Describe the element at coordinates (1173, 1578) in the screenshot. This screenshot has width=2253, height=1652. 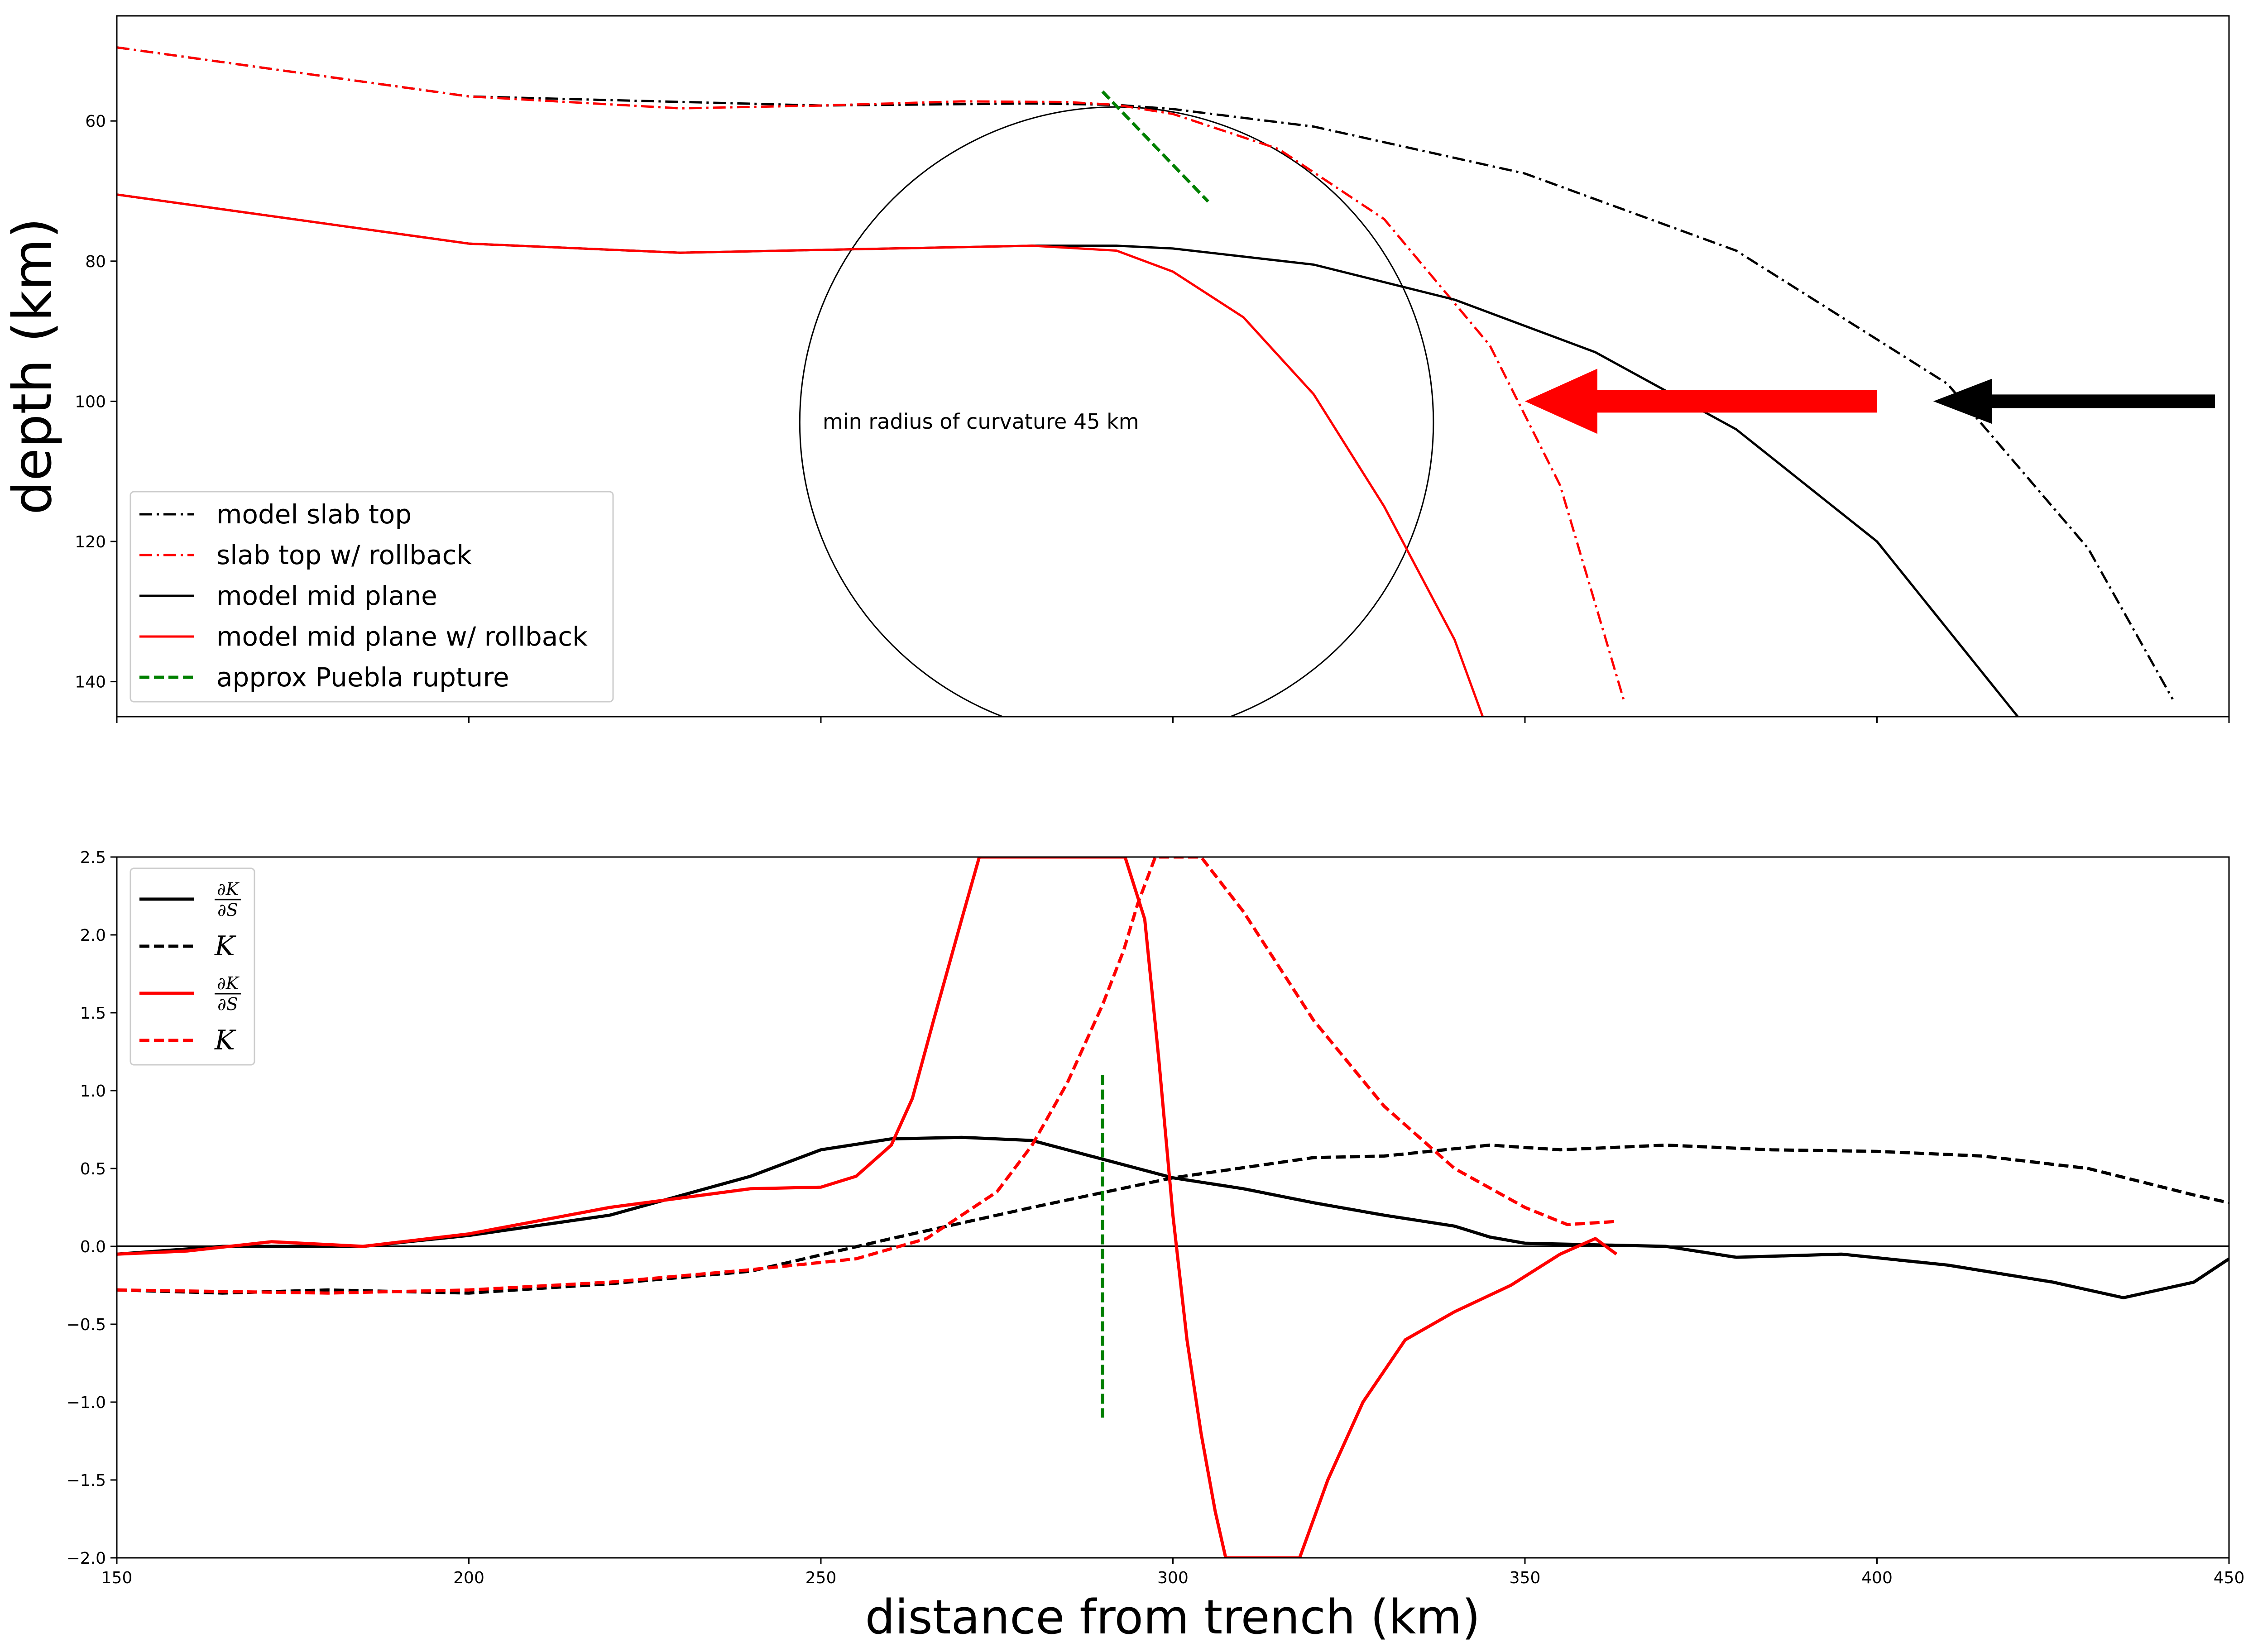
I see `bottom-x-tick-label: 300` at that location.